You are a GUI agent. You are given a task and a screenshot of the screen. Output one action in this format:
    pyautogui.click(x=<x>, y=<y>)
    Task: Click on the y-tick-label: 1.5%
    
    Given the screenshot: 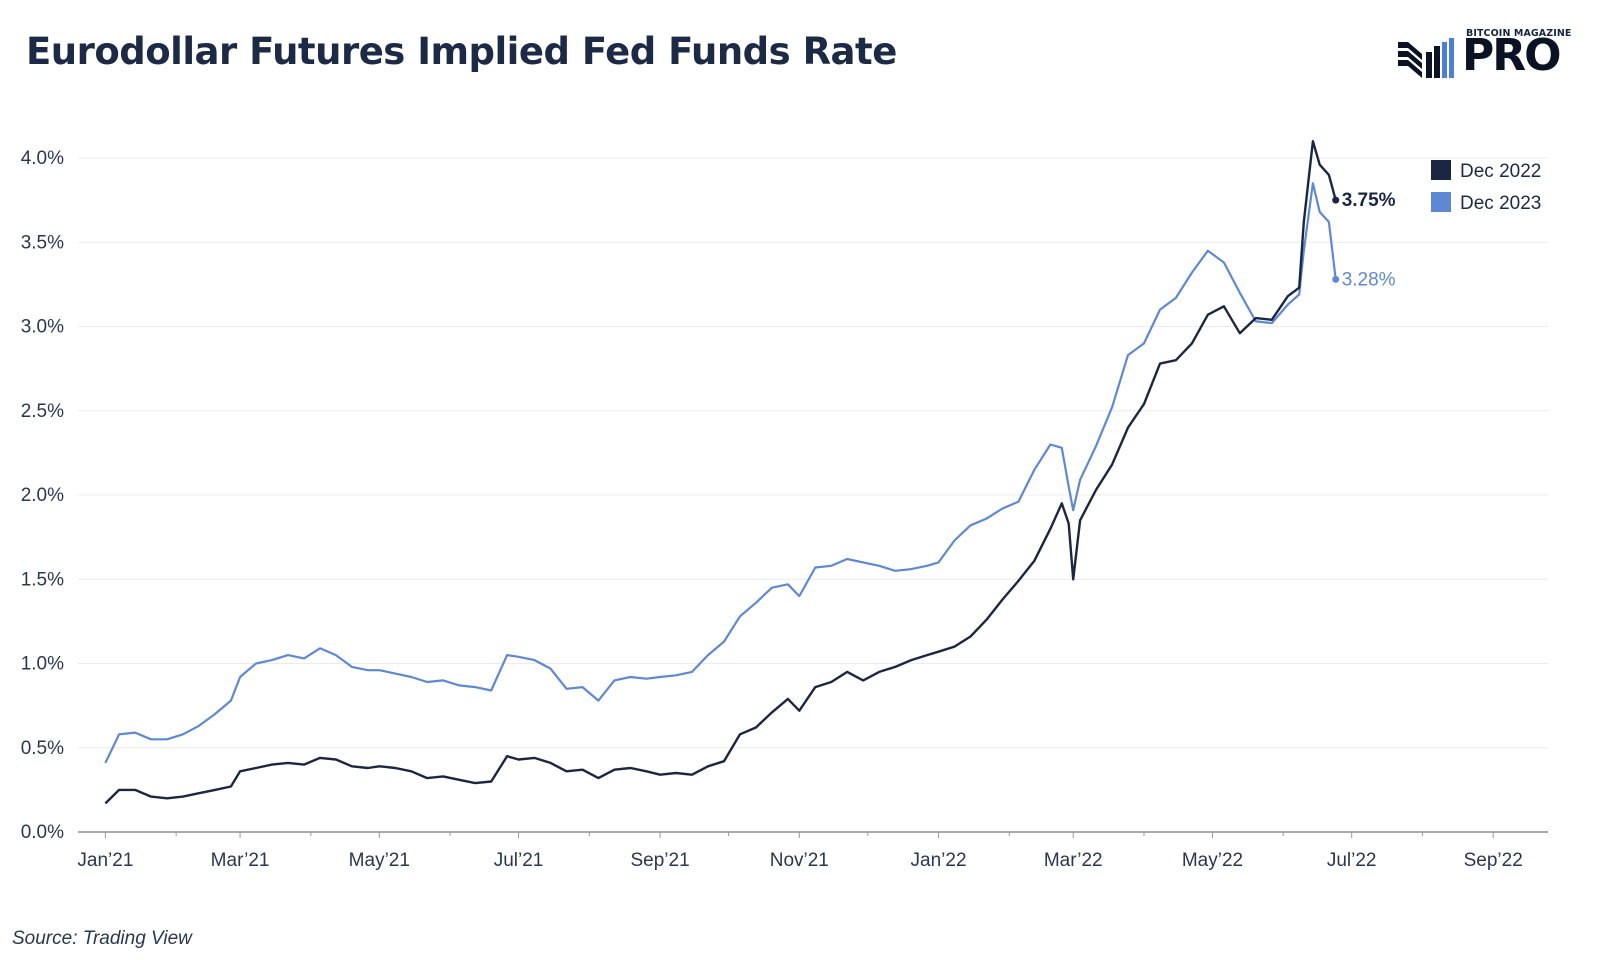 What is the action you would take?
    pyautogui.click(x=42, y=579)
    